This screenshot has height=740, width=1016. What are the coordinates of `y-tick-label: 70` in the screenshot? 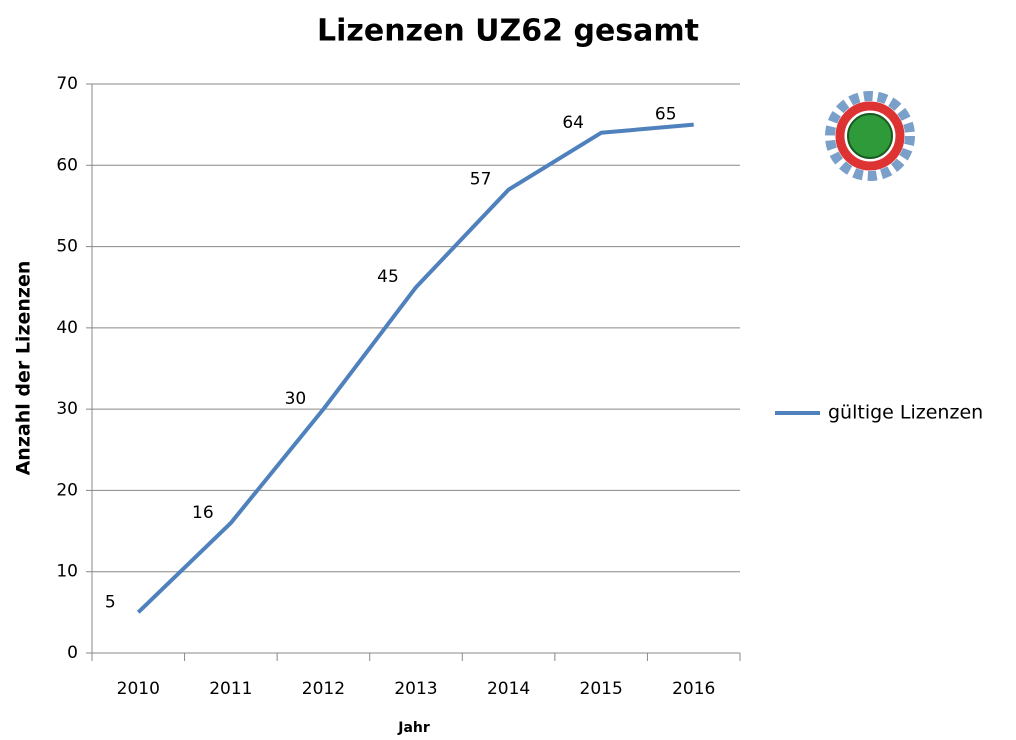 It's located at (67, 84).